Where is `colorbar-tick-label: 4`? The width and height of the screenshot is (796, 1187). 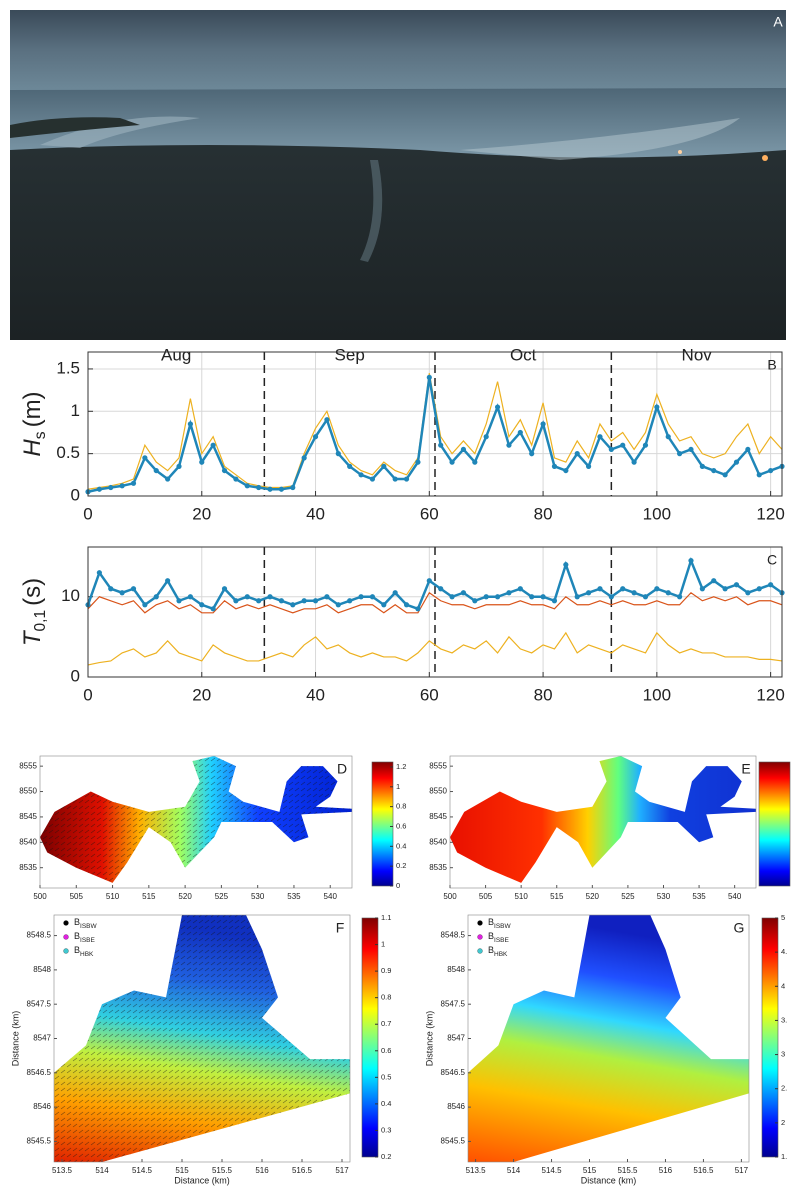
colorbar-tick-label: 4 is located at coordinates (783, 985).